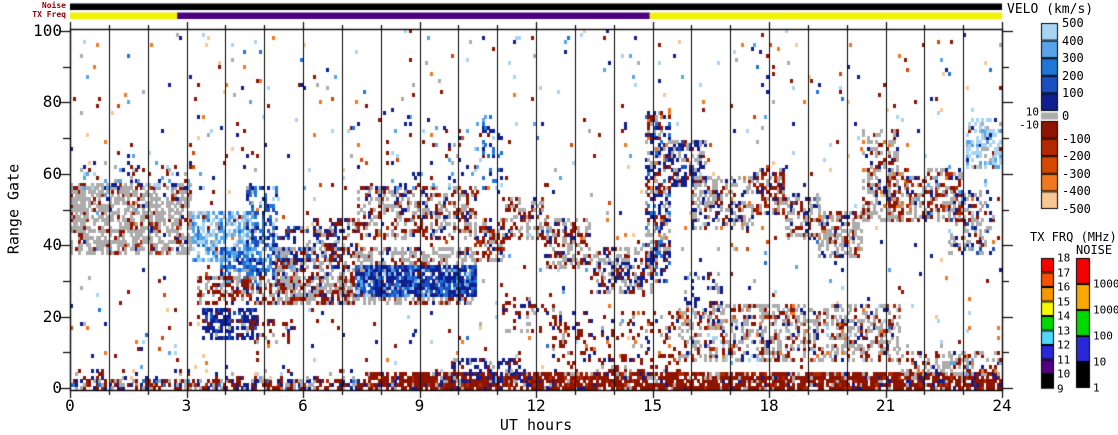  What do you see at coordinates (1073, 58) in the screenshot?
I see `velo-colorbar-label: 300` at bounding box center [1073, 58].